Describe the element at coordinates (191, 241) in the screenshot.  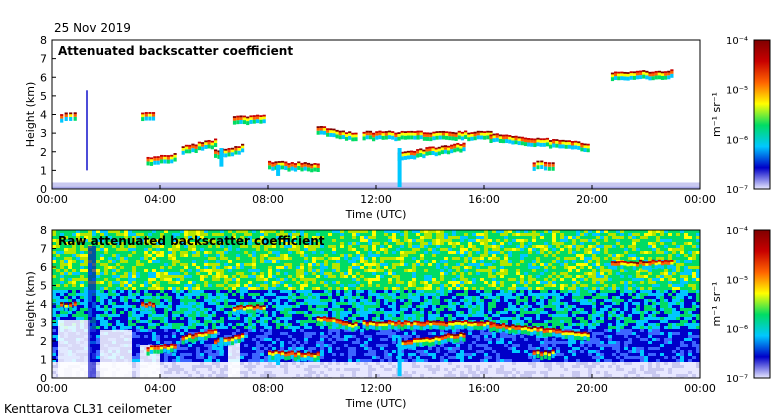
I see `panel-title: Raw attenuated backscatter coefficient` at that location.